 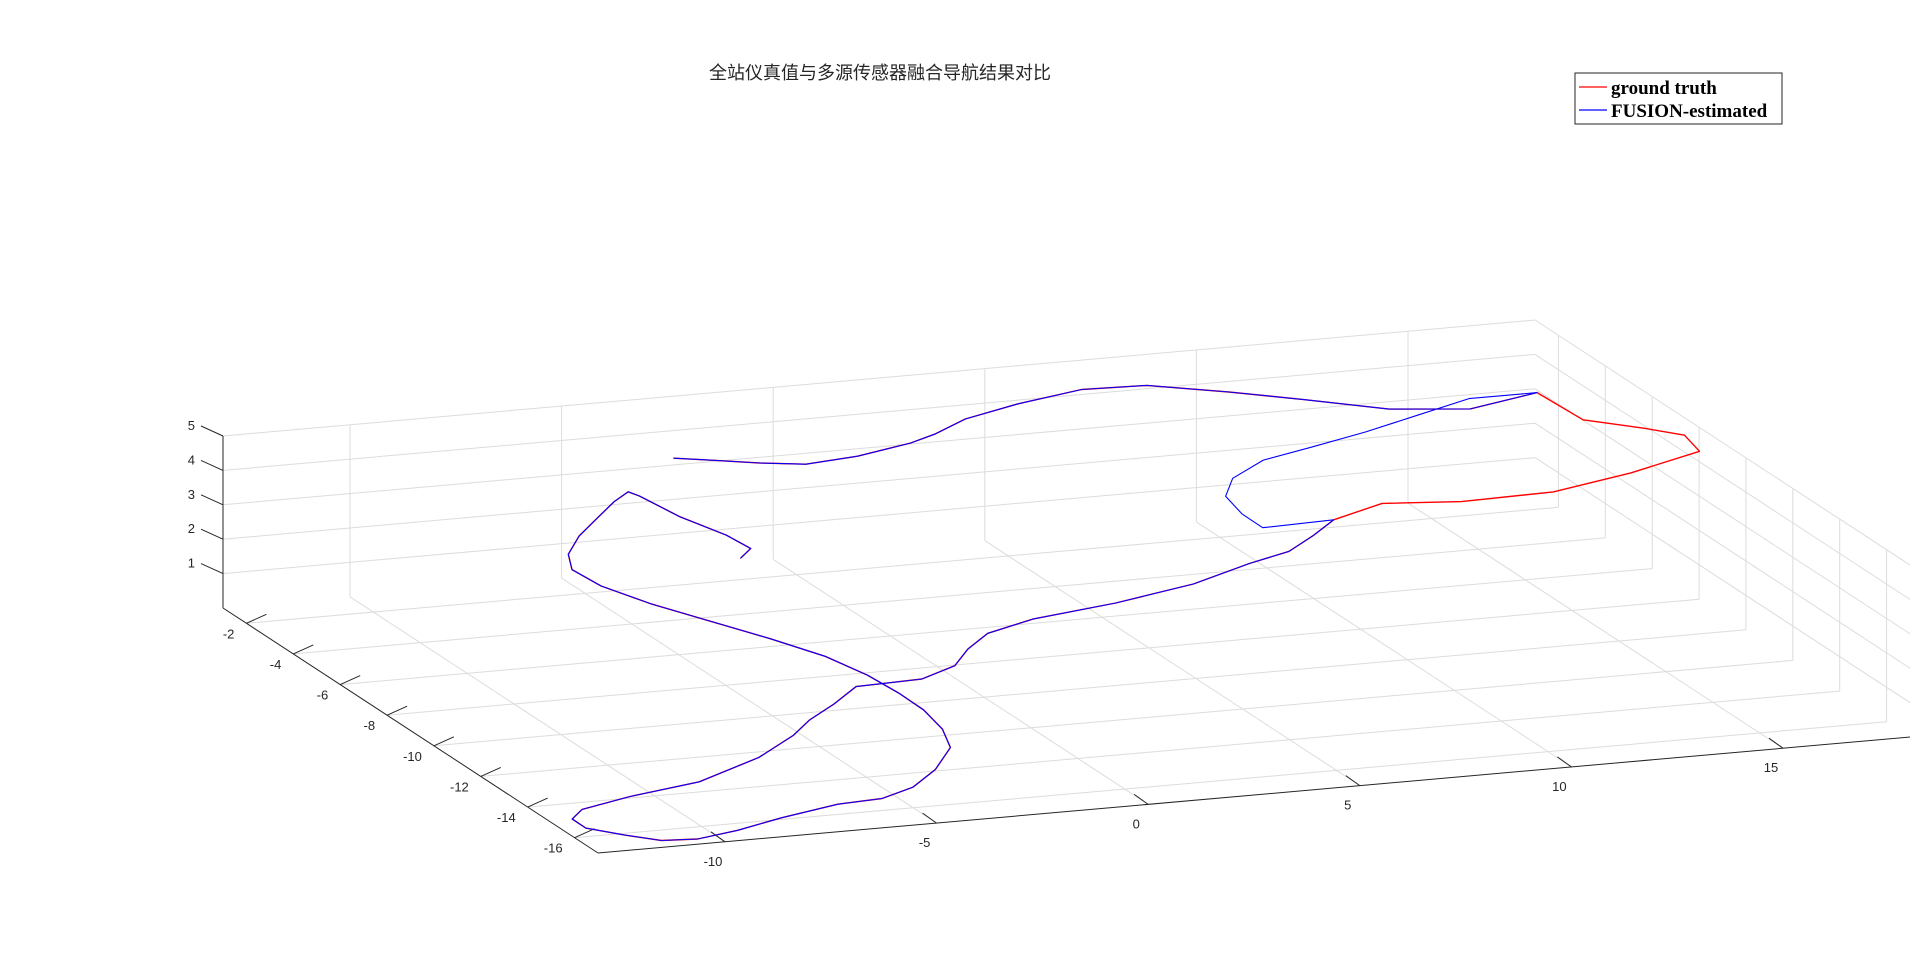 I want to click on y-tick-label: -16, so click(x=553, y=848).